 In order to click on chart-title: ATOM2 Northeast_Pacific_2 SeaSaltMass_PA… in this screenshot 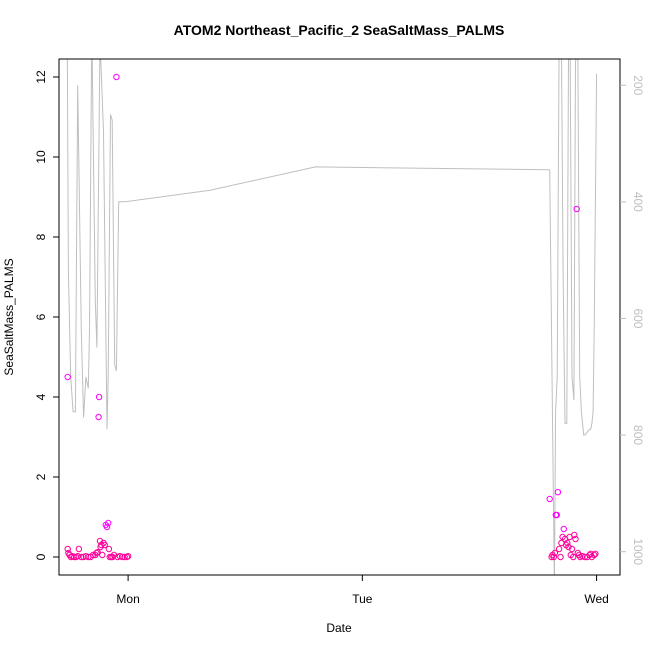, I will do `click(339, 30)`.